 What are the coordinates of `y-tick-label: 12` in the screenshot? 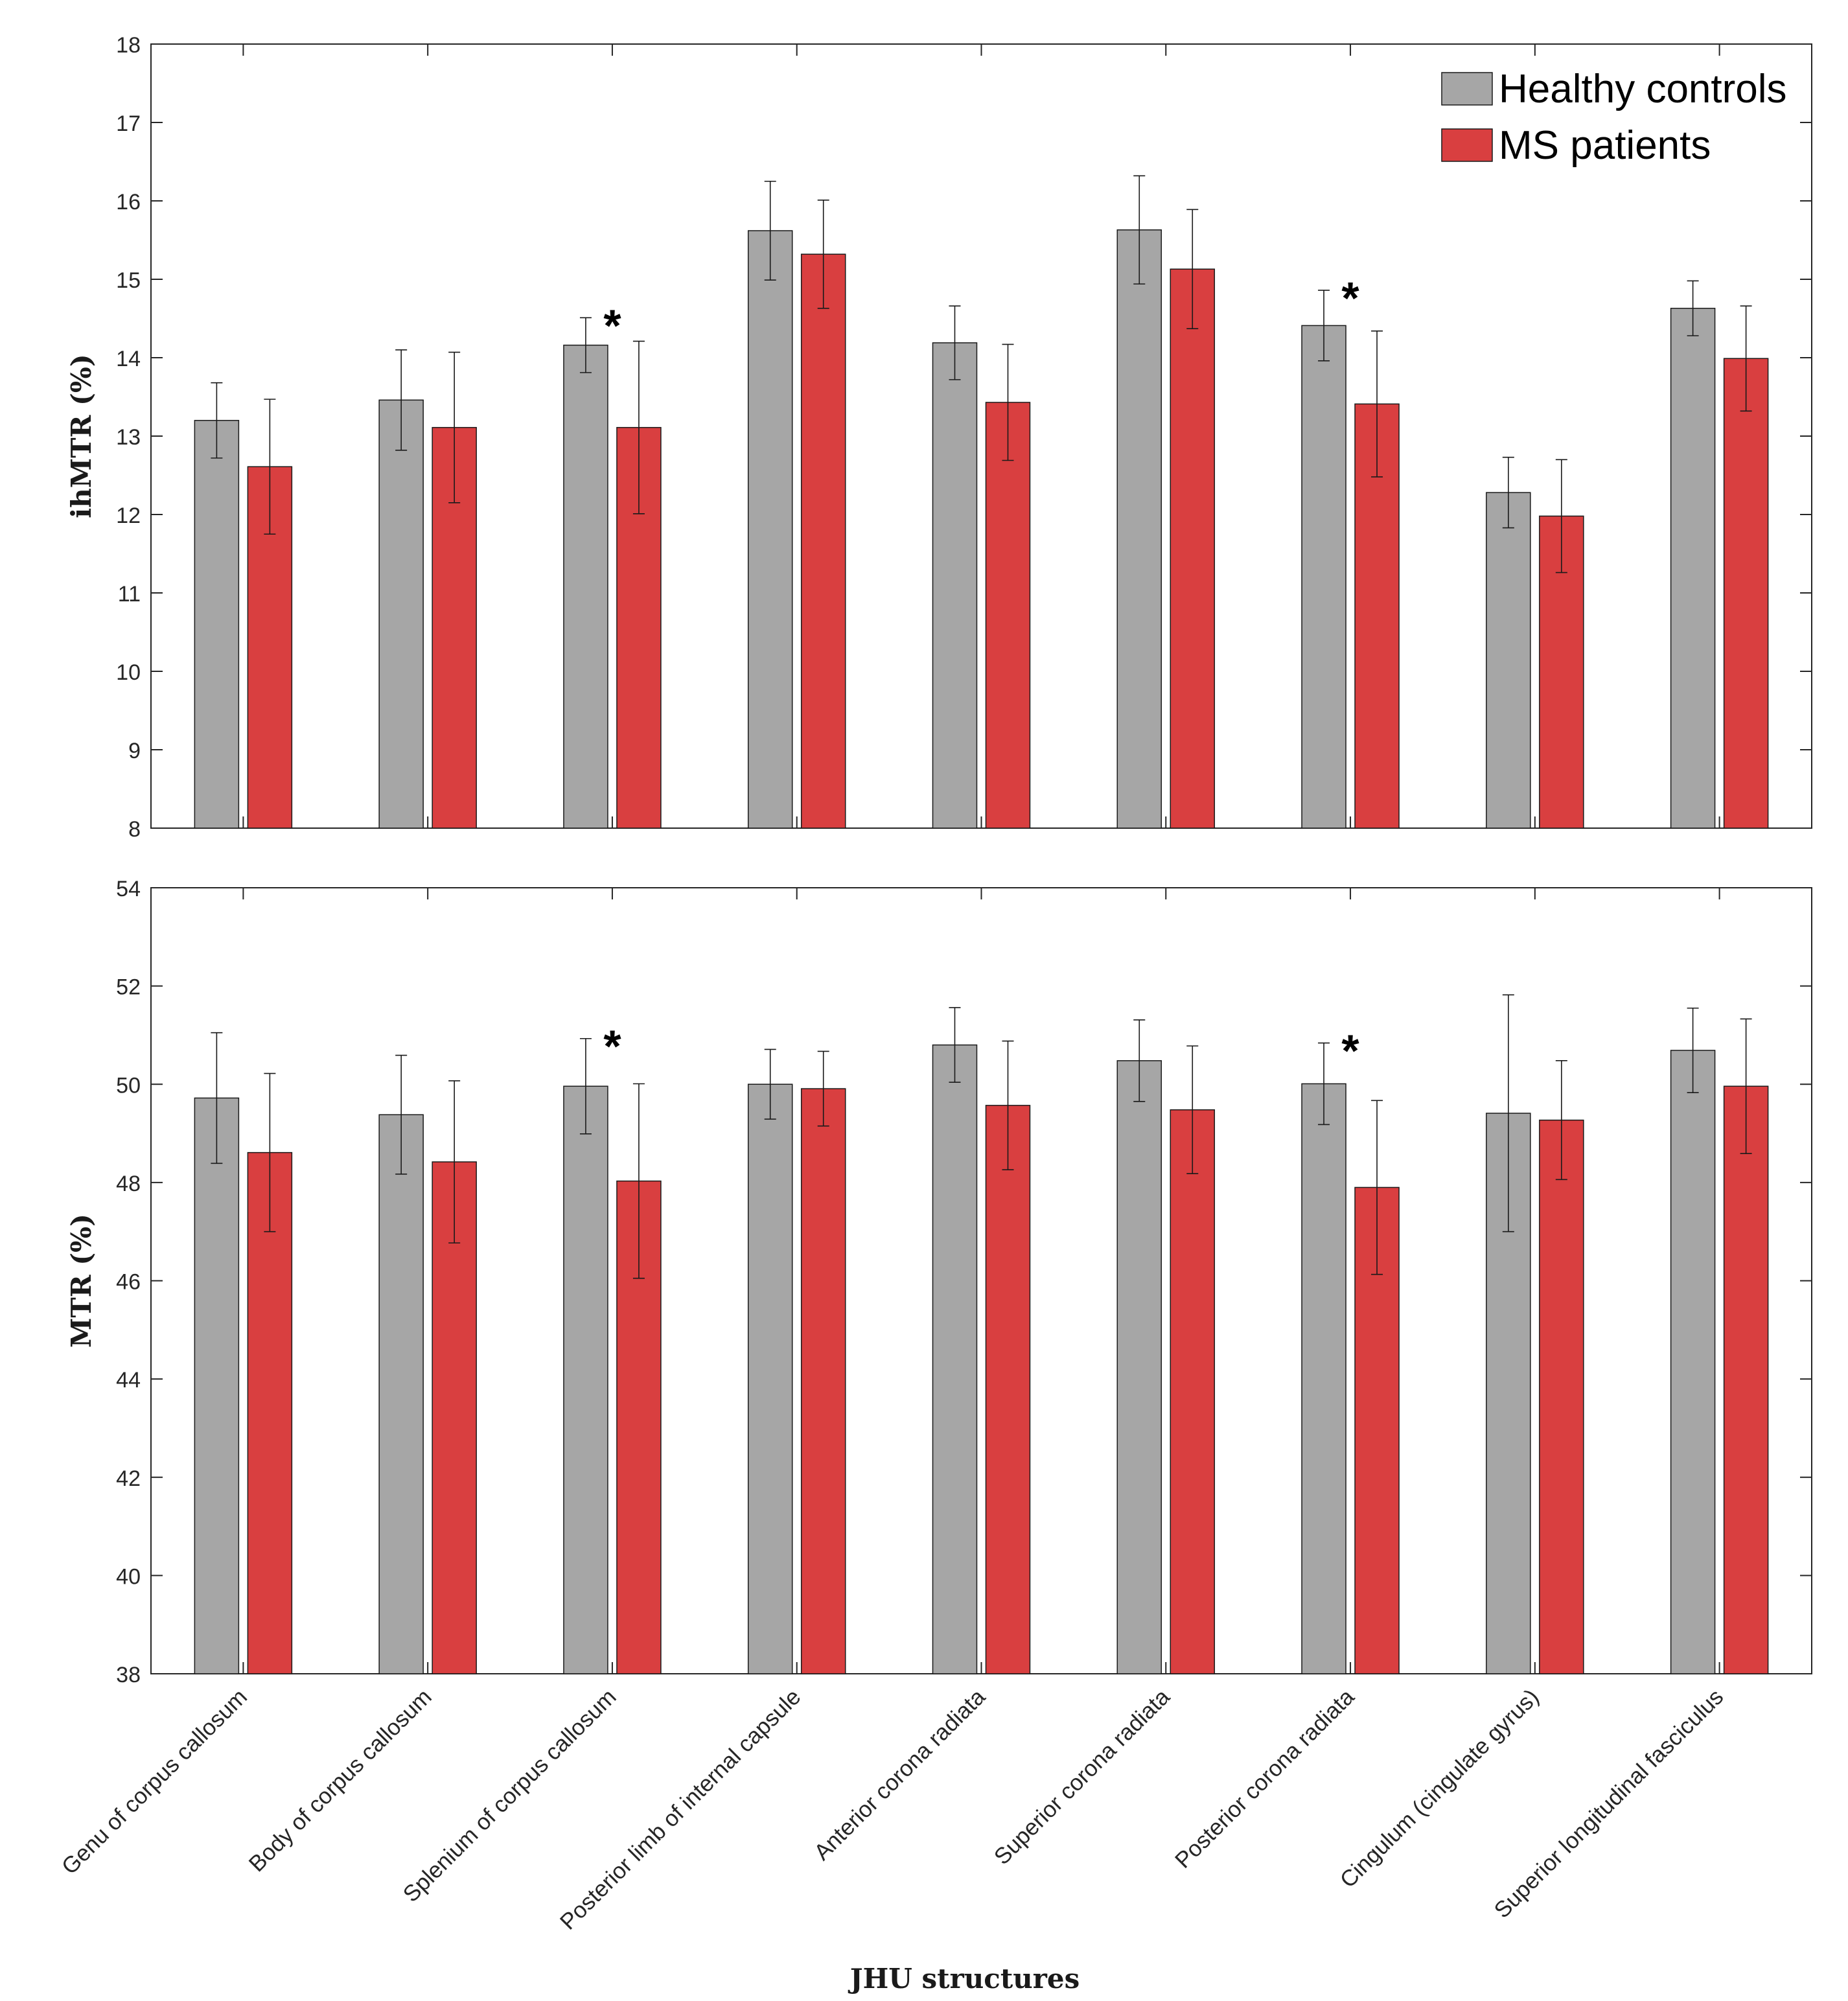 It's located at (128, 515).